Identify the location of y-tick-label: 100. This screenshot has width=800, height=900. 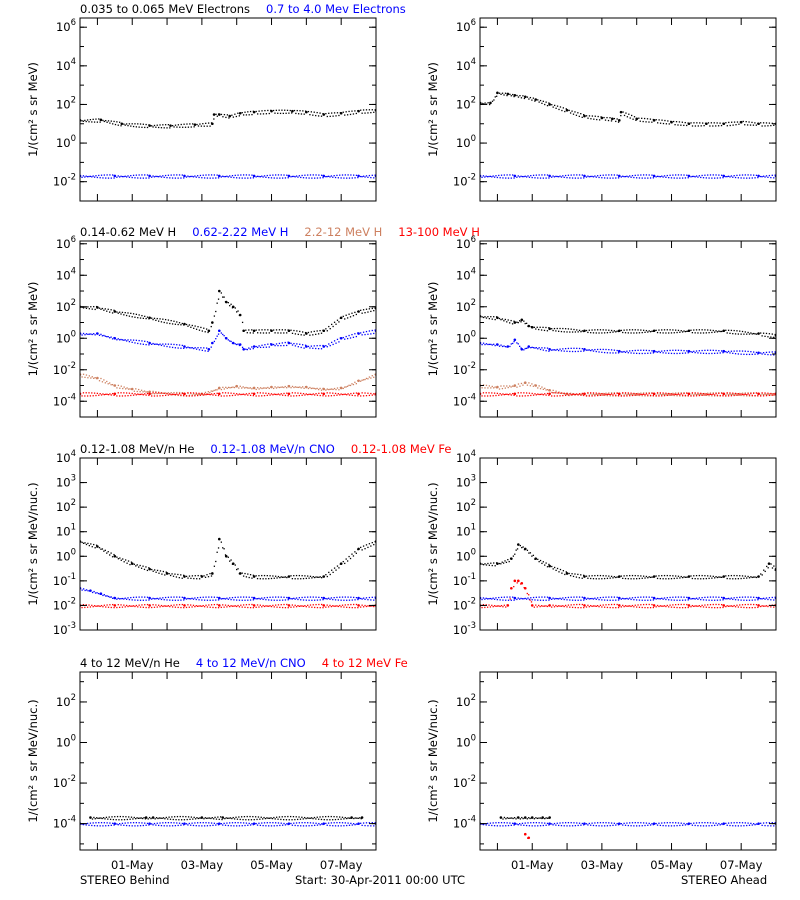
(466, 555).